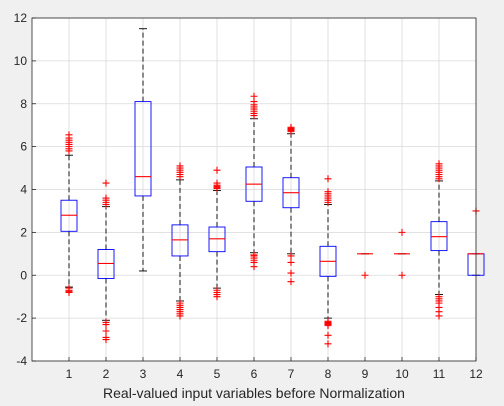 This screenshot has width=504, height=406. Describe the element at coordinates (217, 374) in the screenshot. I see `x-tick-label: 5` at that location.